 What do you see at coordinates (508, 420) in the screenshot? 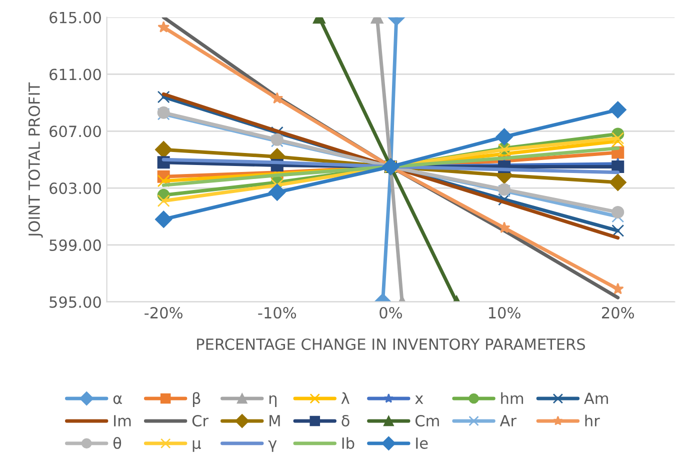
I see `legend-label: Ar` at bounding box center [508, 420].